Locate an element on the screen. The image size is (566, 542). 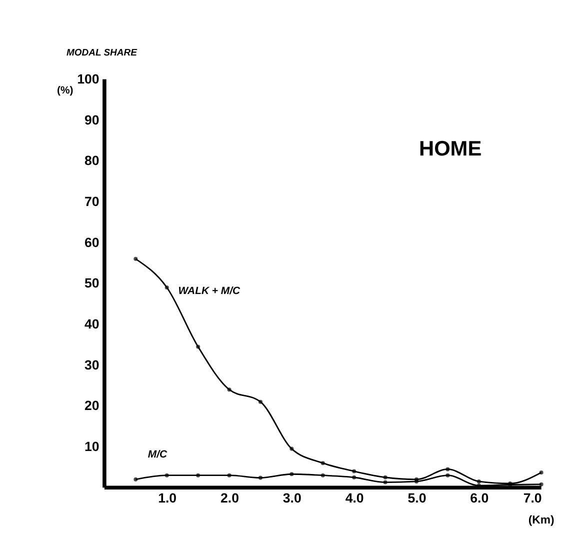
y-axis-title: MODAL SHARE is located at coordinates (102, 53).